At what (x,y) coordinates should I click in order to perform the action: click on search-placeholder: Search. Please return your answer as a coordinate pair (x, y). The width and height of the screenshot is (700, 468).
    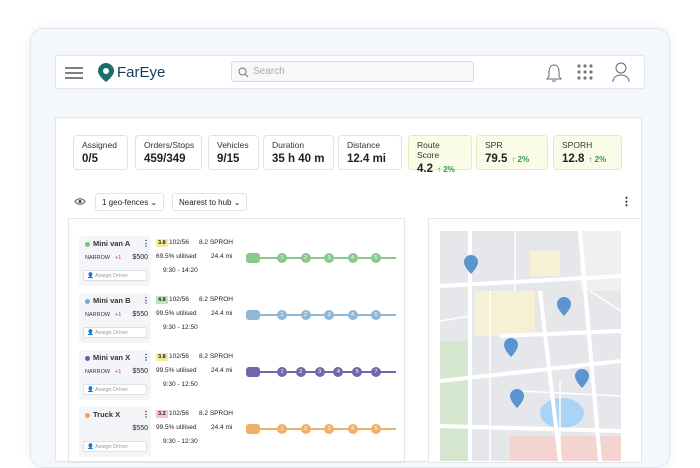
    Looking at the image, I should click on (269, 71).